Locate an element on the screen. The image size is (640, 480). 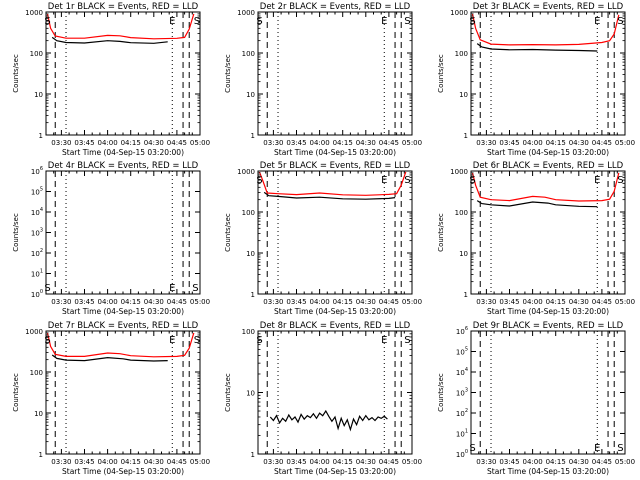
chart-title: Det 9r BLACK = Events, RED = LLD is located at coordinates (548, 326).